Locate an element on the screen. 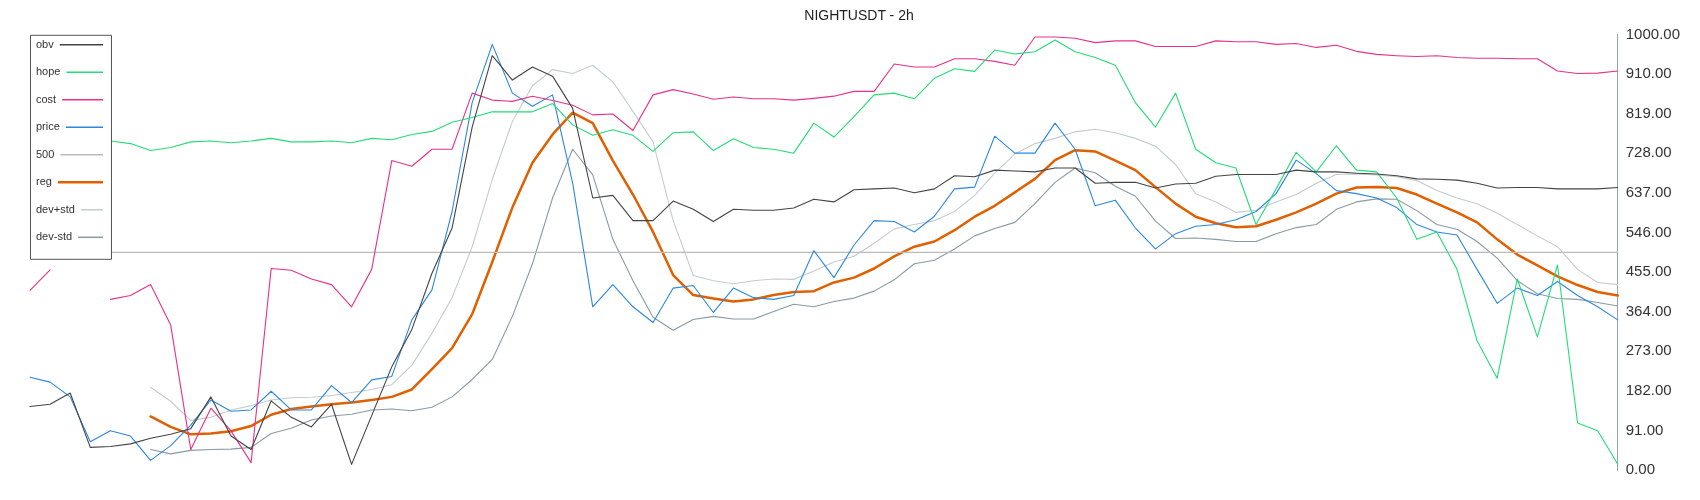 Image resolution: width=1700 pixels, height=500 pixels. legend-label: dev+std is located at coordinates (55, 208).